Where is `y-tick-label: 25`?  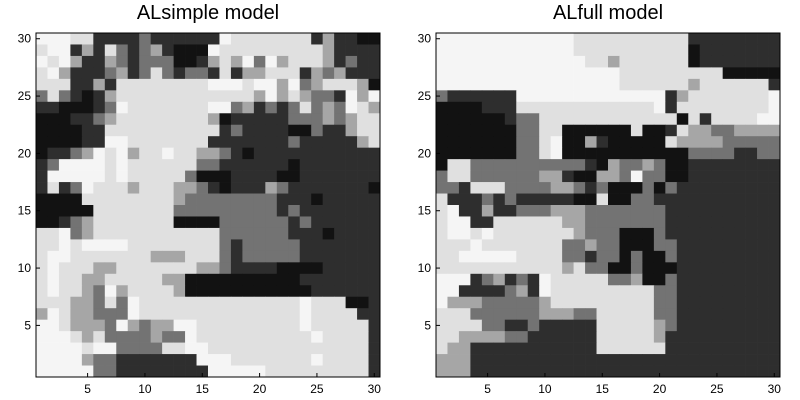
y-tick-label: 25 is located at coordinates (25, 96).